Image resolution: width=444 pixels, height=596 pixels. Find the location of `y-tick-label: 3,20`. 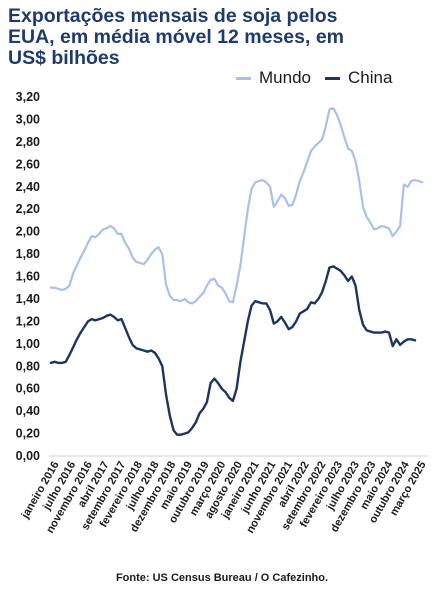

y-tick-label: 3,20 is located at coordinates (28, 97).